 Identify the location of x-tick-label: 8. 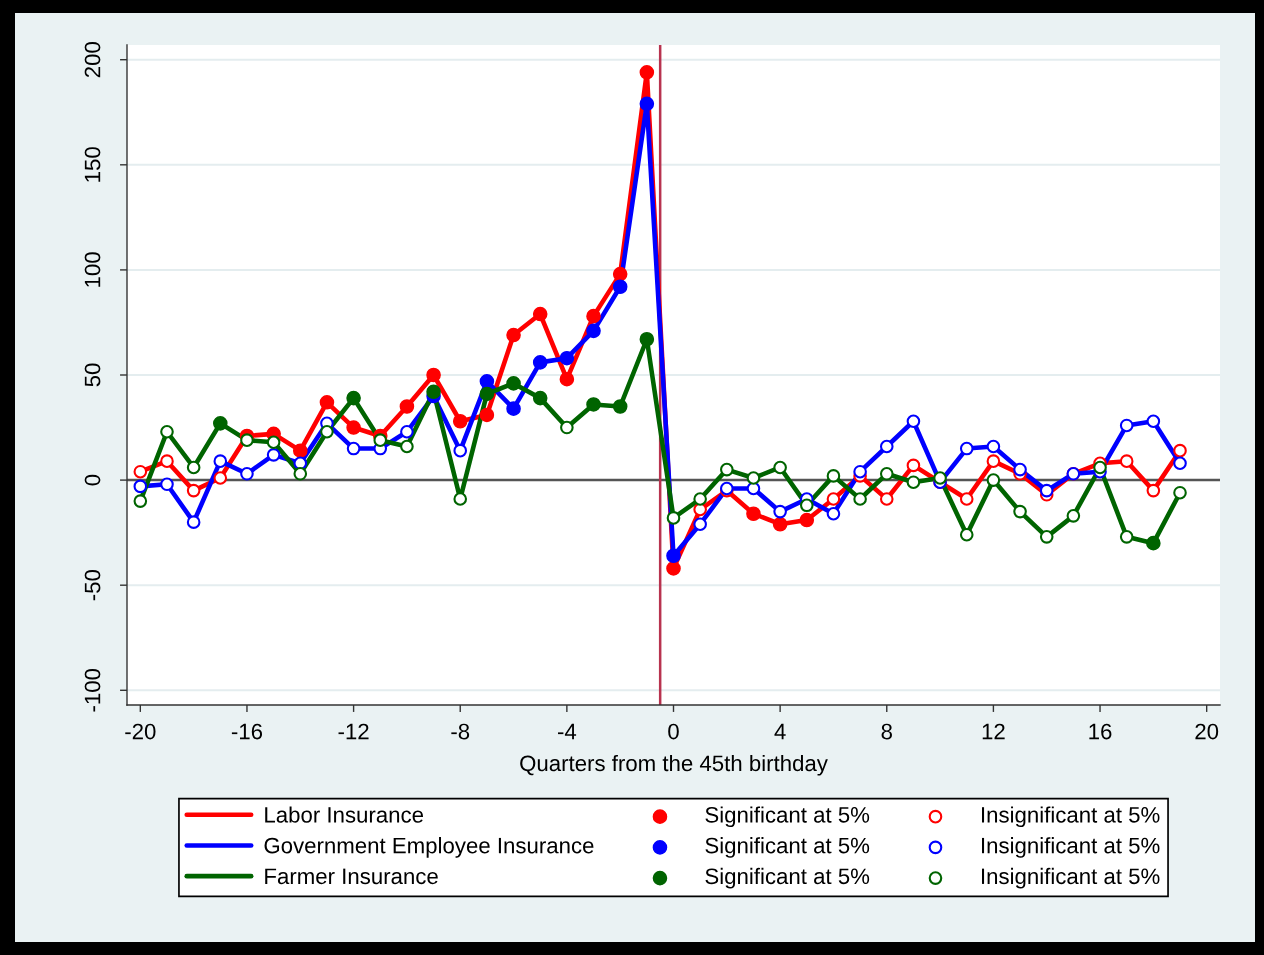
(886, 731).